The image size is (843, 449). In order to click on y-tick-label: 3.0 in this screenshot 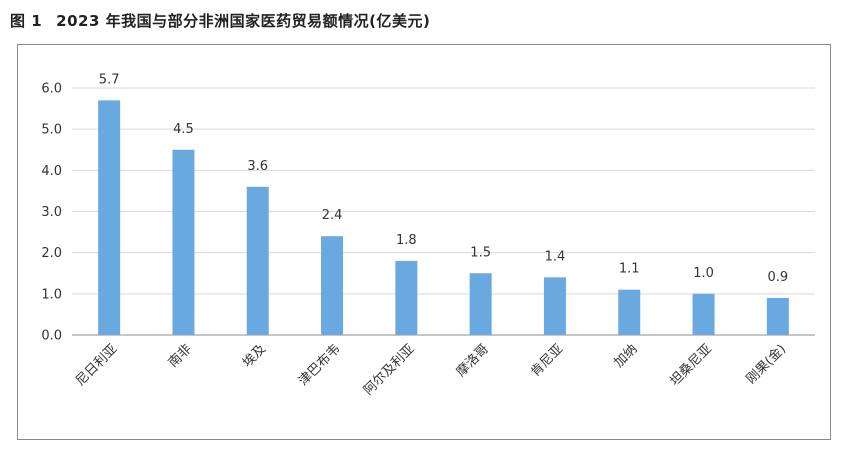, I will do `click(51, 212)`.